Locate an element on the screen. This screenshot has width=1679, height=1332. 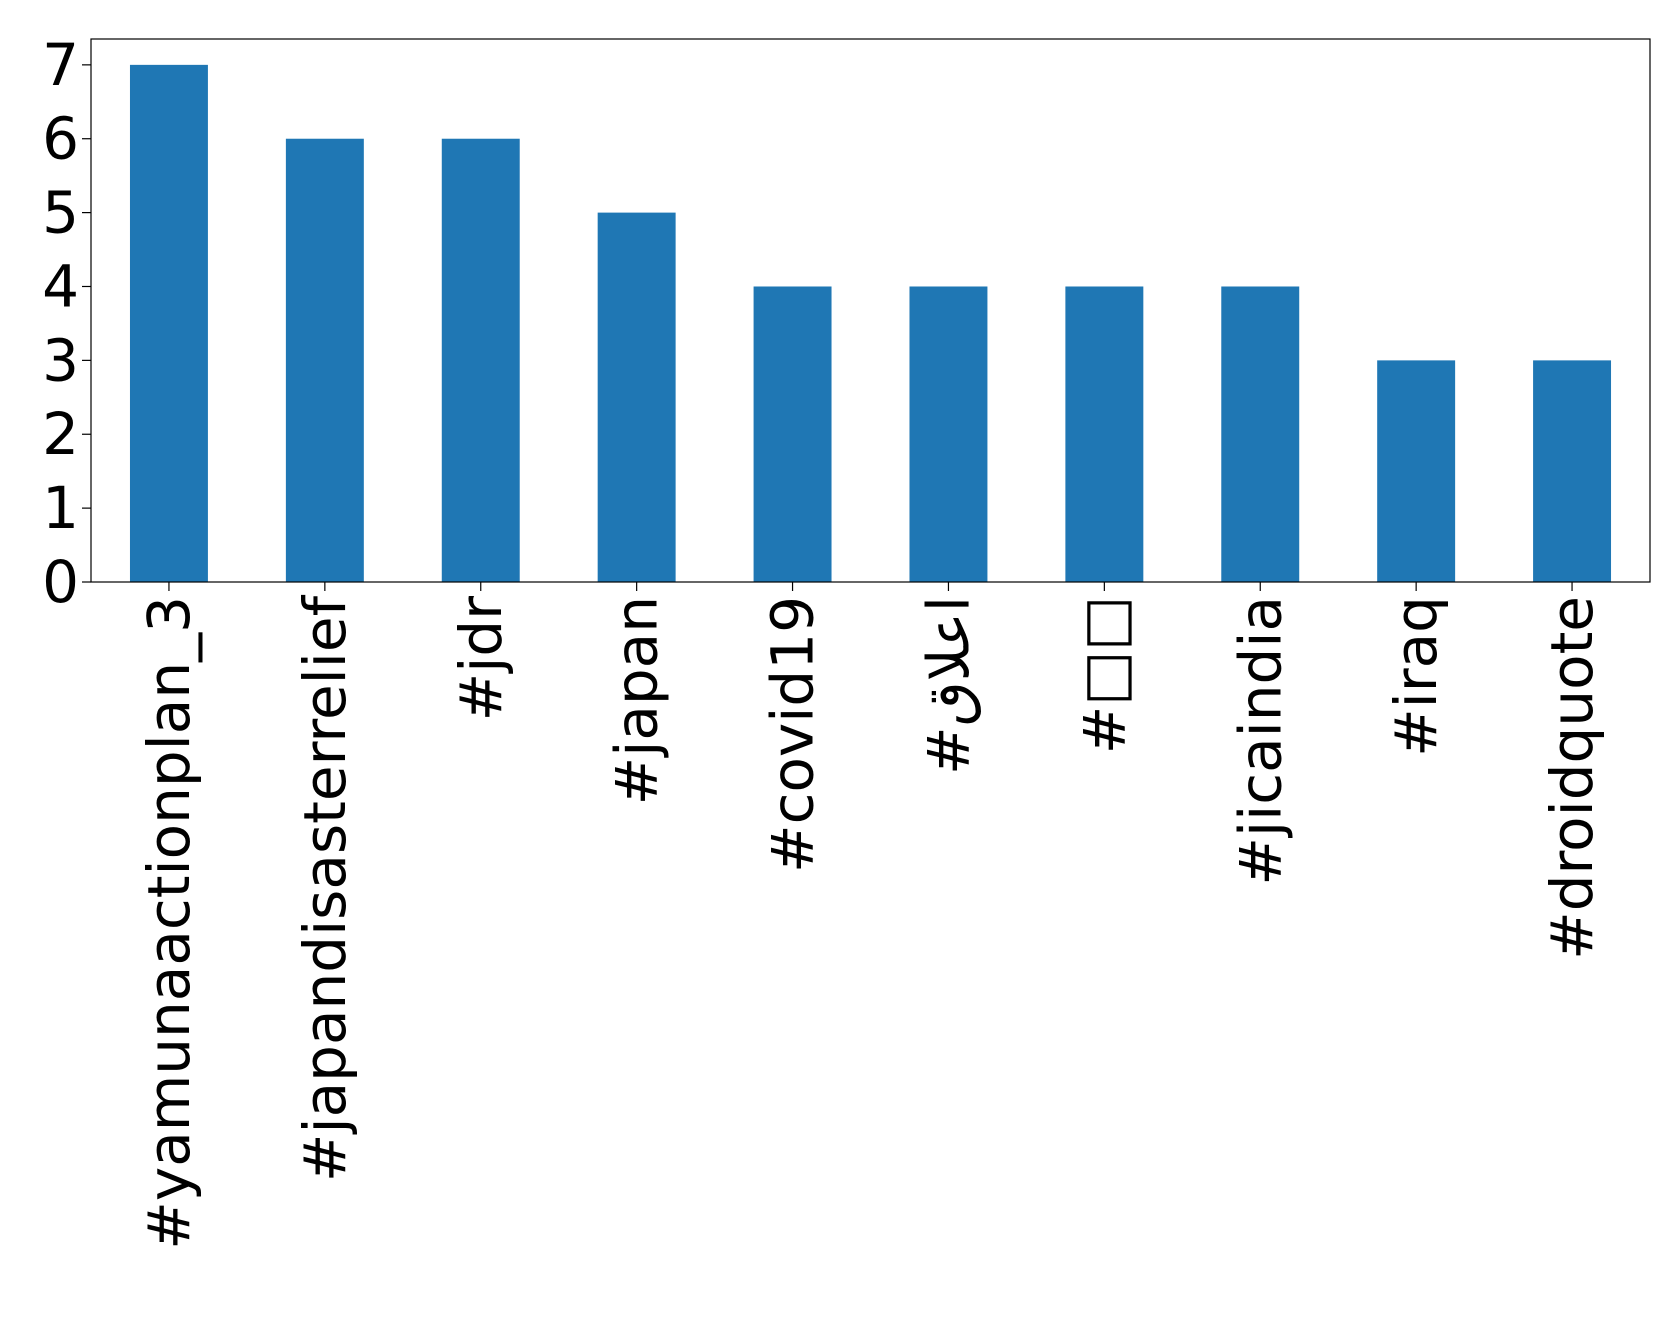
x-tick-label: #droidquote is located at coordinates (1572, 778).